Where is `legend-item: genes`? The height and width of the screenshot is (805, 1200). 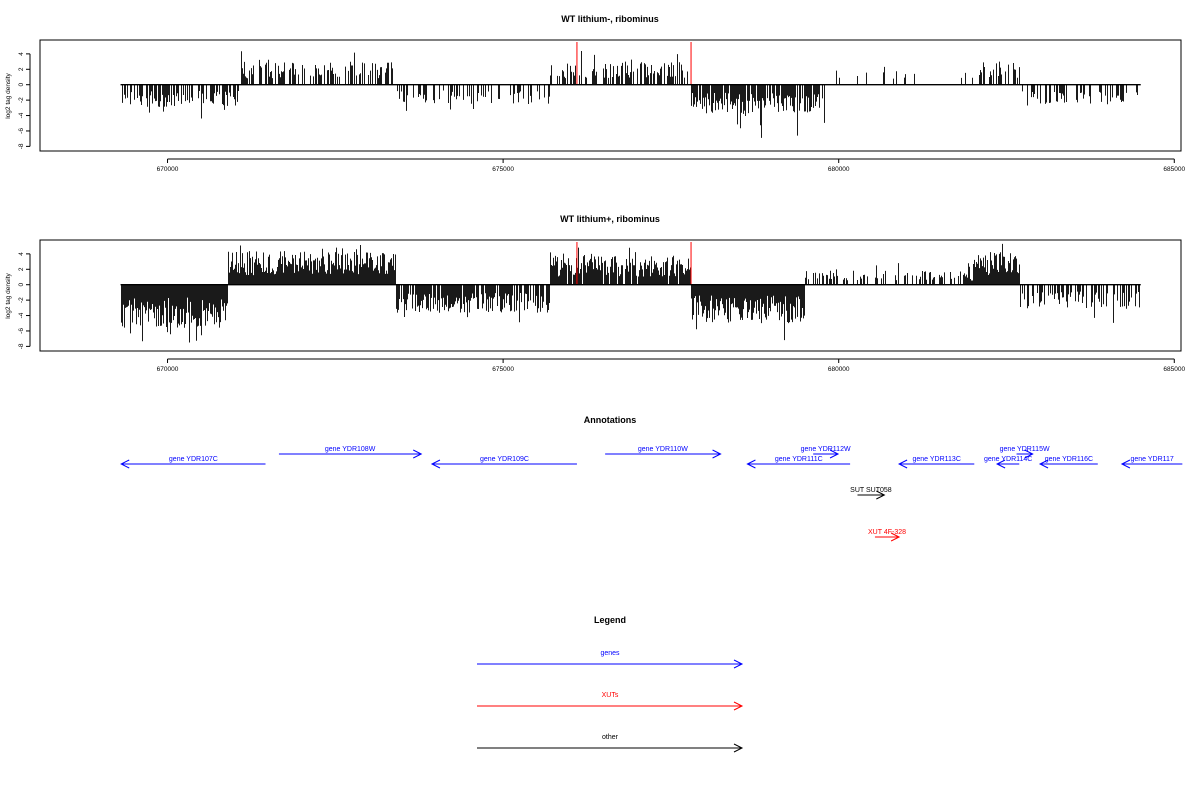
legend-item: genes is located at coordinates (610, 659).